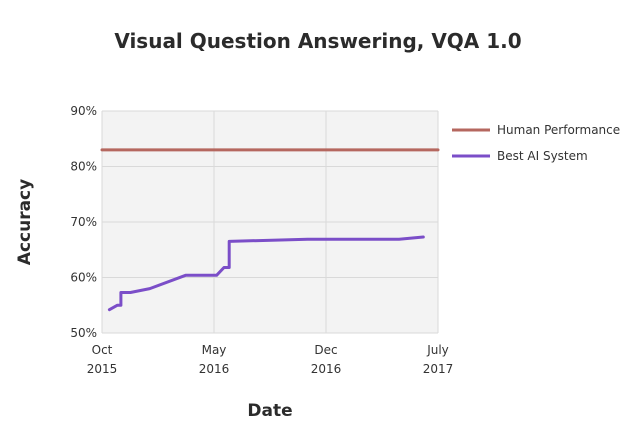 The width and height of the screenshot is (640, 424). I want to click on y-axis-label: Accuracy, so click(25, 222).